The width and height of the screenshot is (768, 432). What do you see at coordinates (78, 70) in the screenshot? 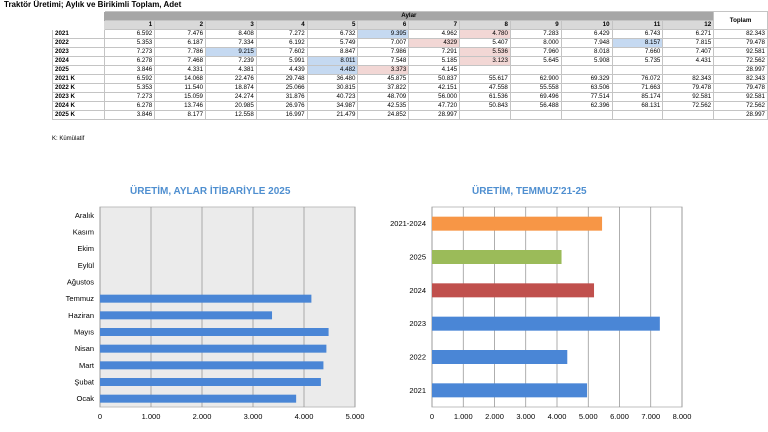
I see `row-label: 2025` at bounding box center [78, 70].